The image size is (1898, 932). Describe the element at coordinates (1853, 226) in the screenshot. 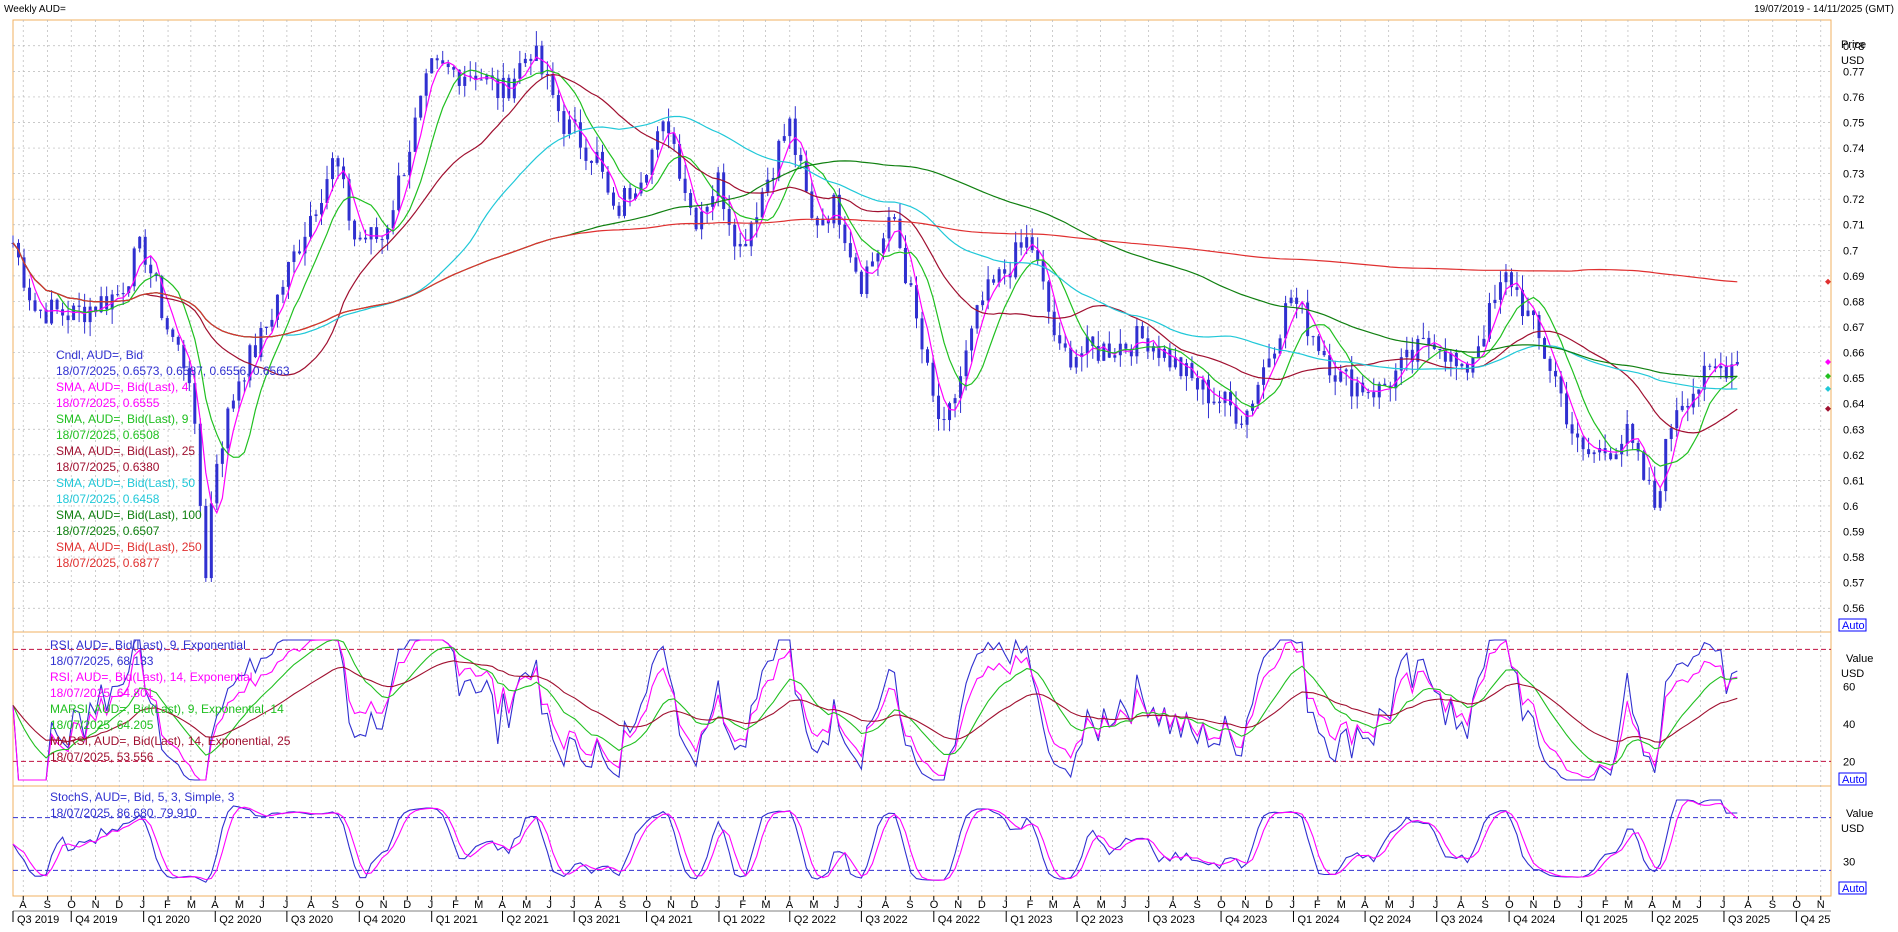

I see `price-tick-label: 0.71` at that location.